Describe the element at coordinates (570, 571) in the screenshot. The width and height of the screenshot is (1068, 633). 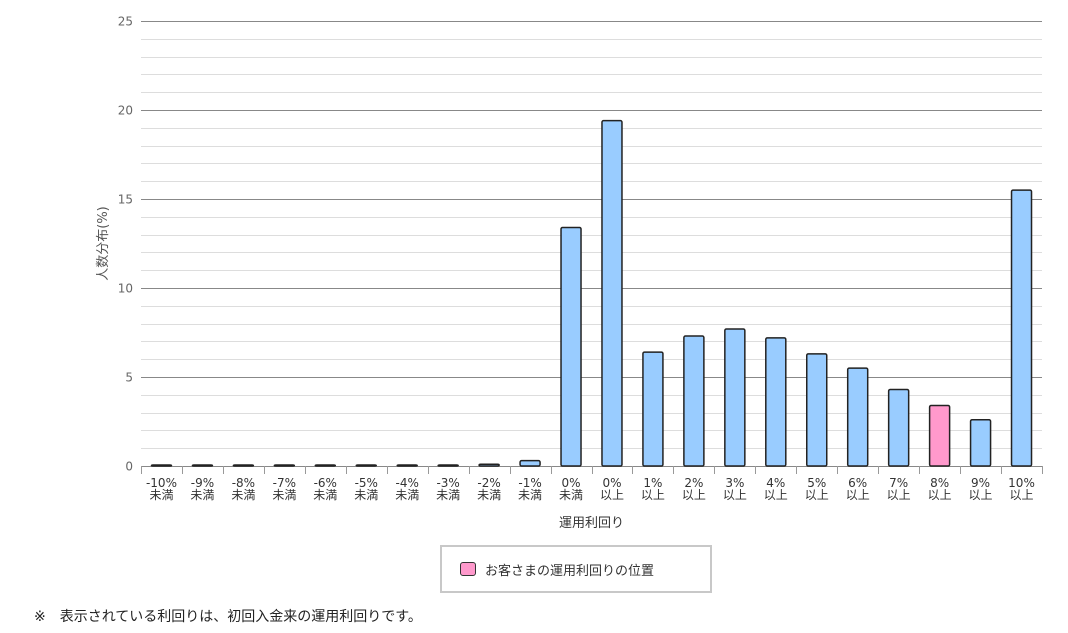
I see `legend-label: お客さまの運用利回りの位置` at that location.